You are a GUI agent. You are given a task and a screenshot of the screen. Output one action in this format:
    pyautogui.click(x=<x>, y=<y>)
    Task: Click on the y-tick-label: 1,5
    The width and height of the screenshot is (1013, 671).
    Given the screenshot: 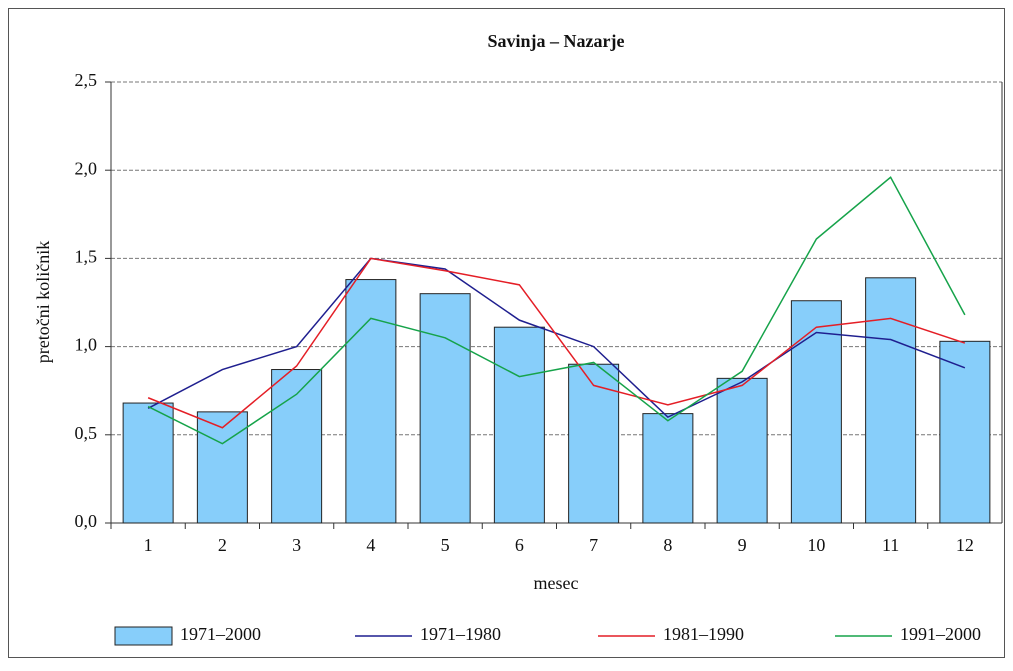 What is the action you would take?
    pyautogui.click(x=86, y=257)
    